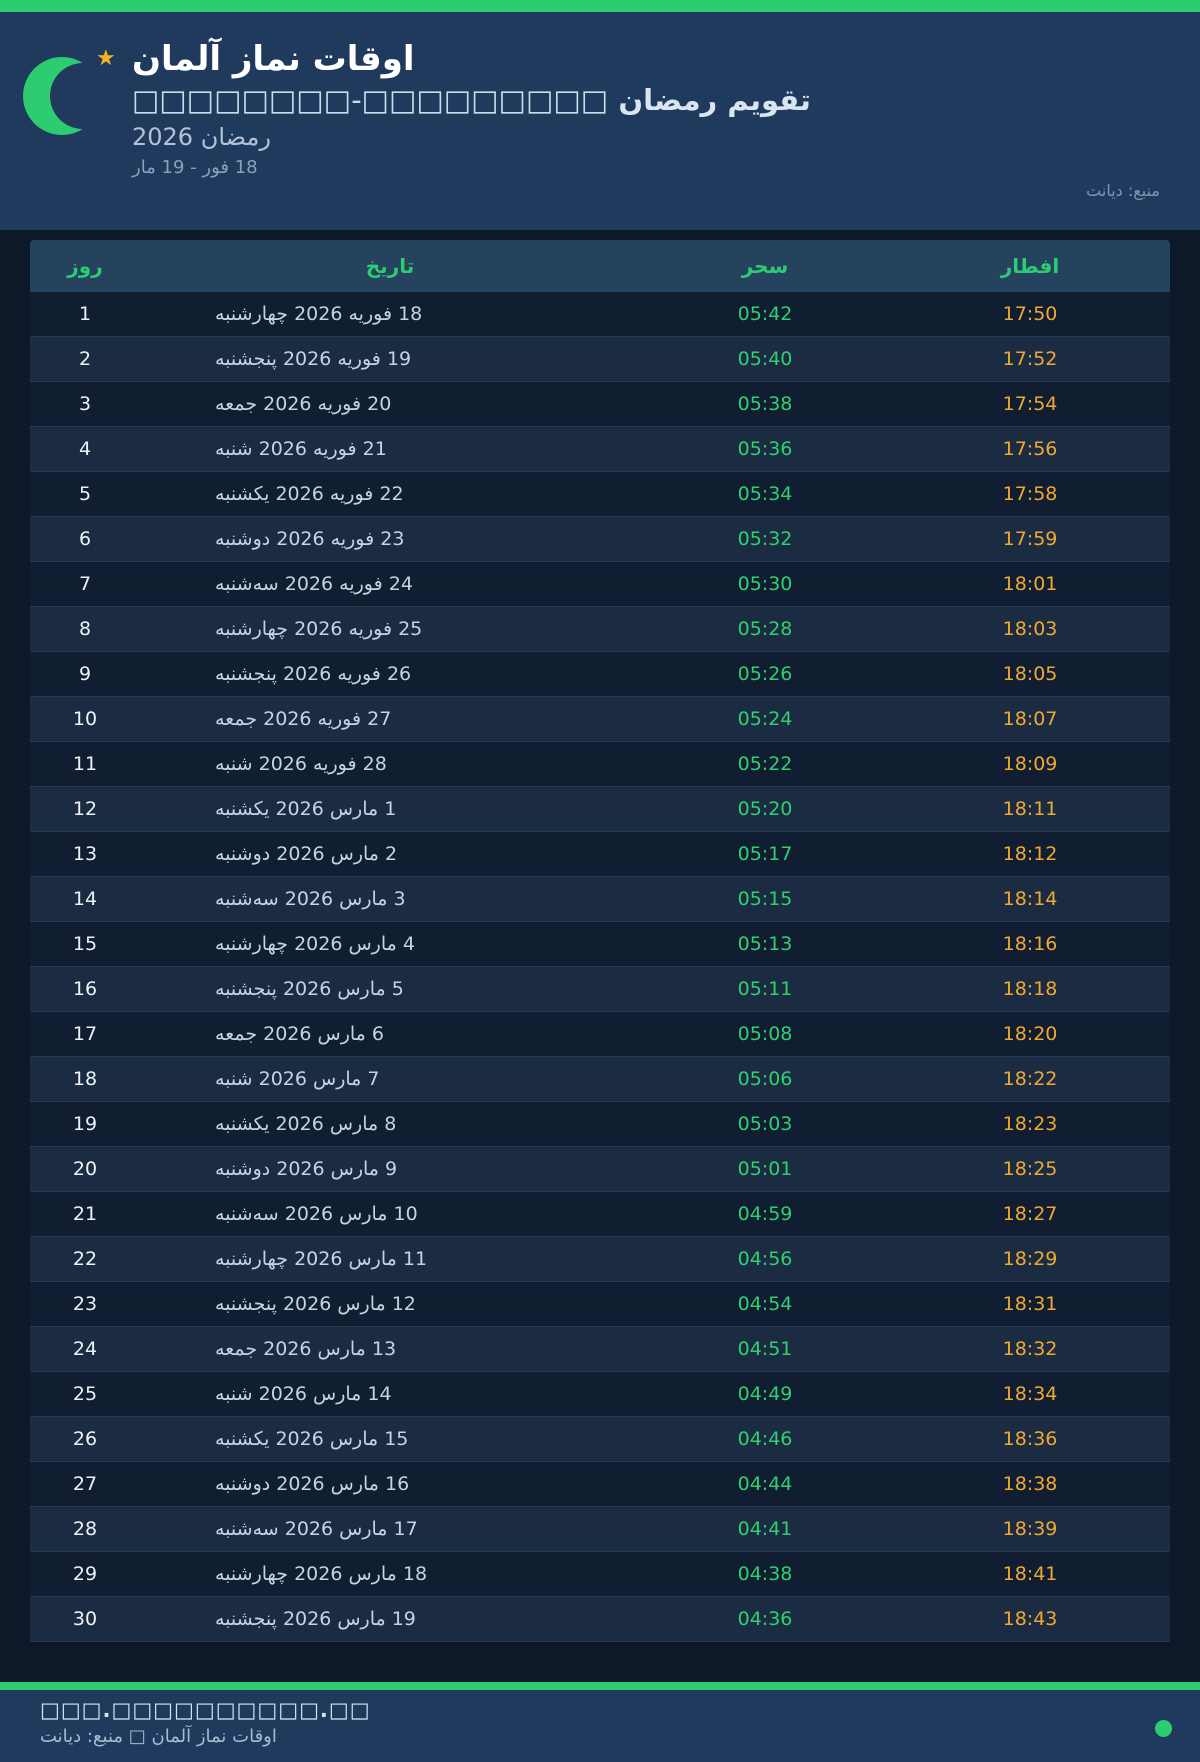 This screenshot has height=1762, width=1200. I want to click on table-row: 27 16 مارس 2026 دوشنبه 04:44 18:38, so click(600, 1484).